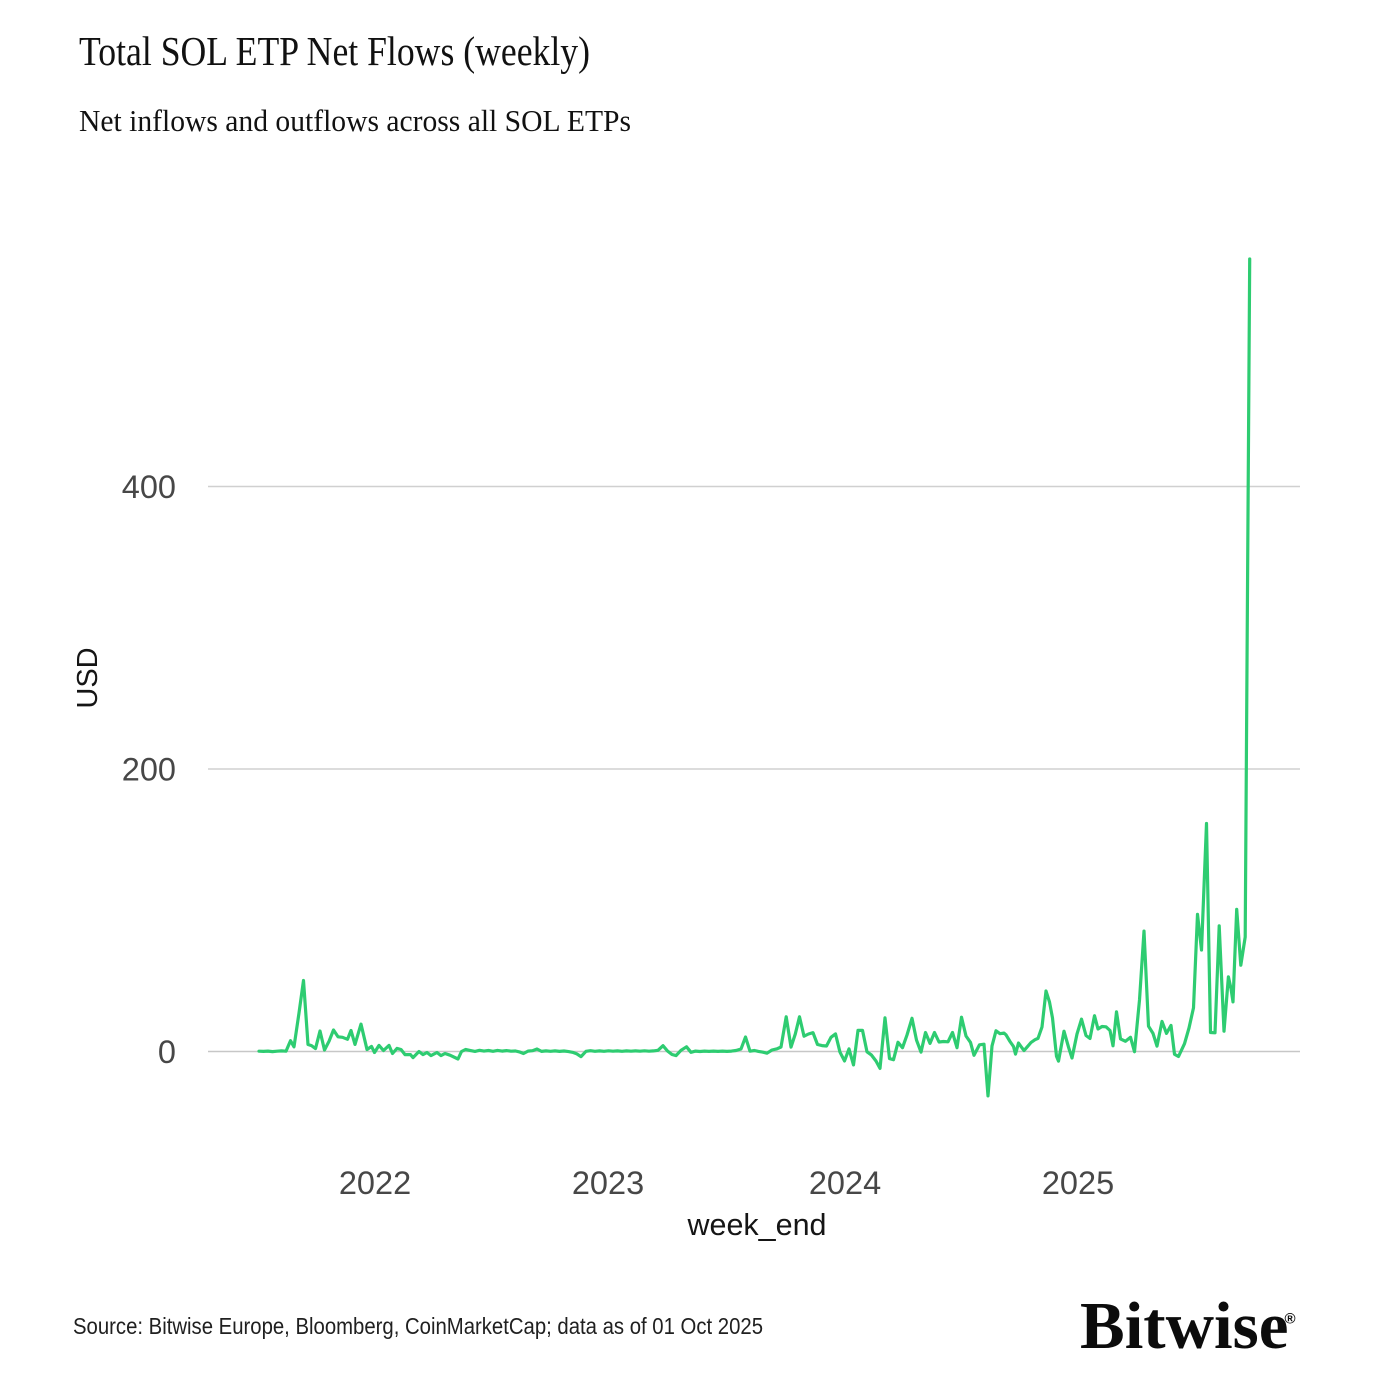 This screenshot has height=1382, width=1377. Describe the element at coordinates (845, 1183) in the screenshot. I see `svg-text: 2024` at that location.